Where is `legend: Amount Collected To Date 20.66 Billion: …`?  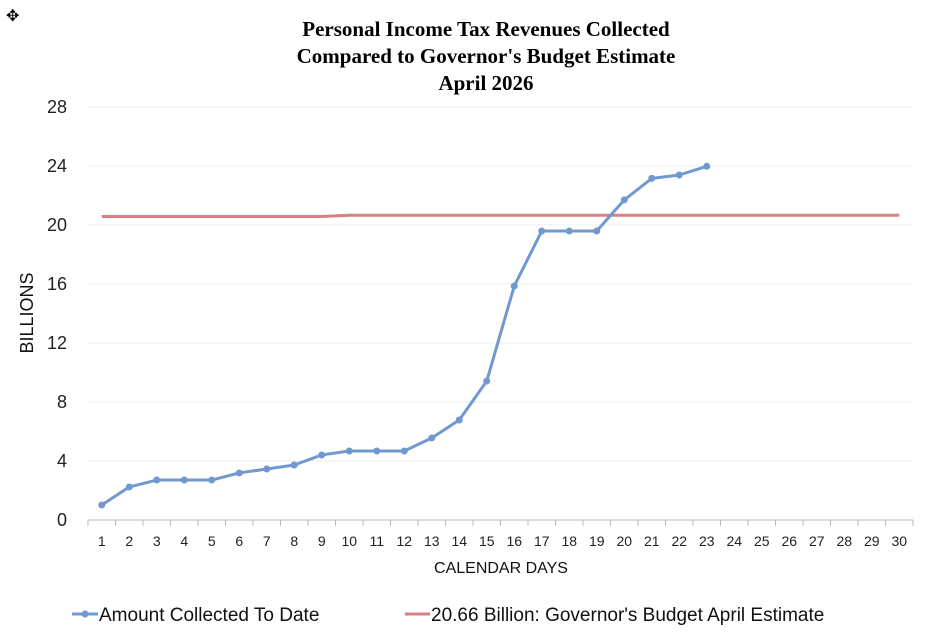
legend: Amount Collected To Date 20.66 Billion: … is located at coordinates (448, 615).